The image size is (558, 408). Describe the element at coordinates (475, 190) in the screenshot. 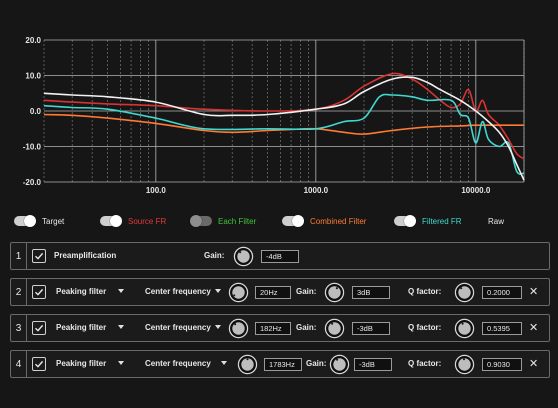

I see `x-tick-label: 10000.0` at that location.